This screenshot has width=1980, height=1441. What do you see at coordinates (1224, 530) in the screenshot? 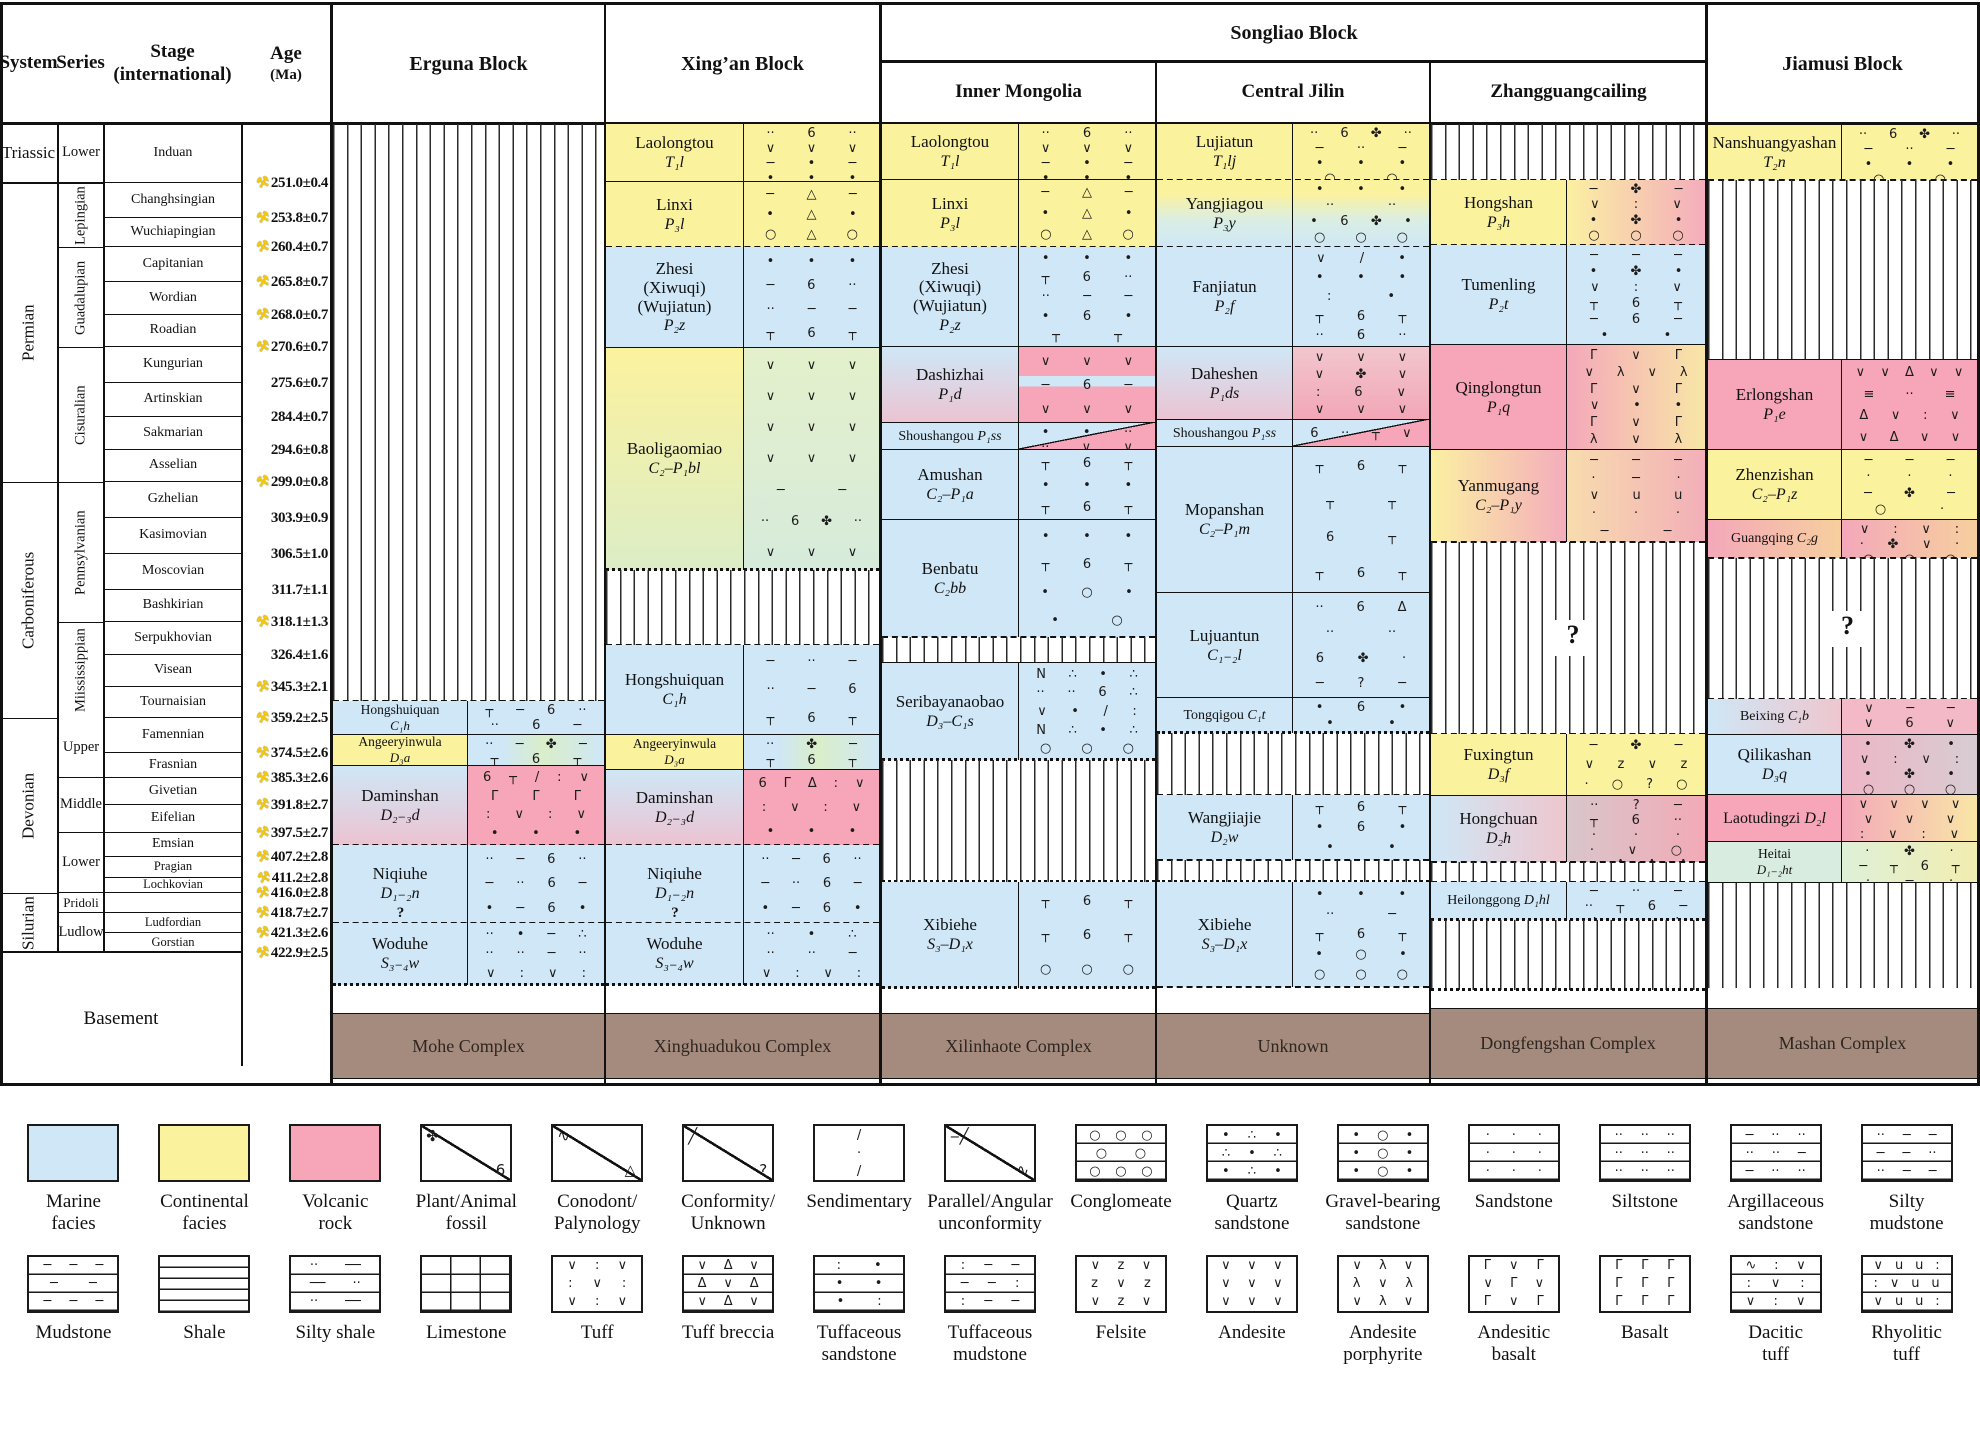
I see `formation-code: C₂–P₁m` at bounding box center [1224, 530].